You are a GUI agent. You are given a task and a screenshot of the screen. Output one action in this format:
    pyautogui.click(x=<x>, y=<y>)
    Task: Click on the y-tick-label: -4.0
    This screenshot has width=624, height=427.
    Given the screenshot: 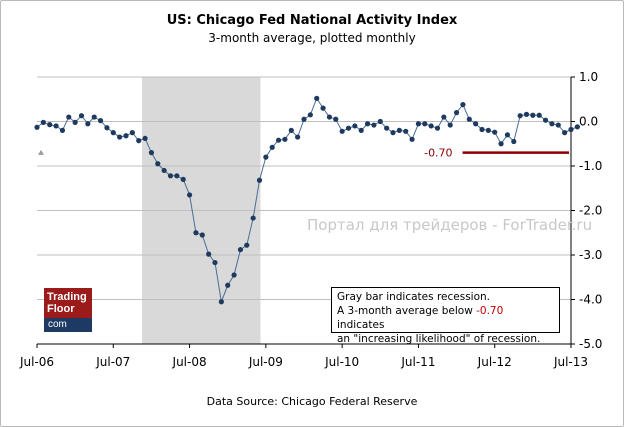 What is the action you would take?
    pyautogui.click(x=590, y=300)
    